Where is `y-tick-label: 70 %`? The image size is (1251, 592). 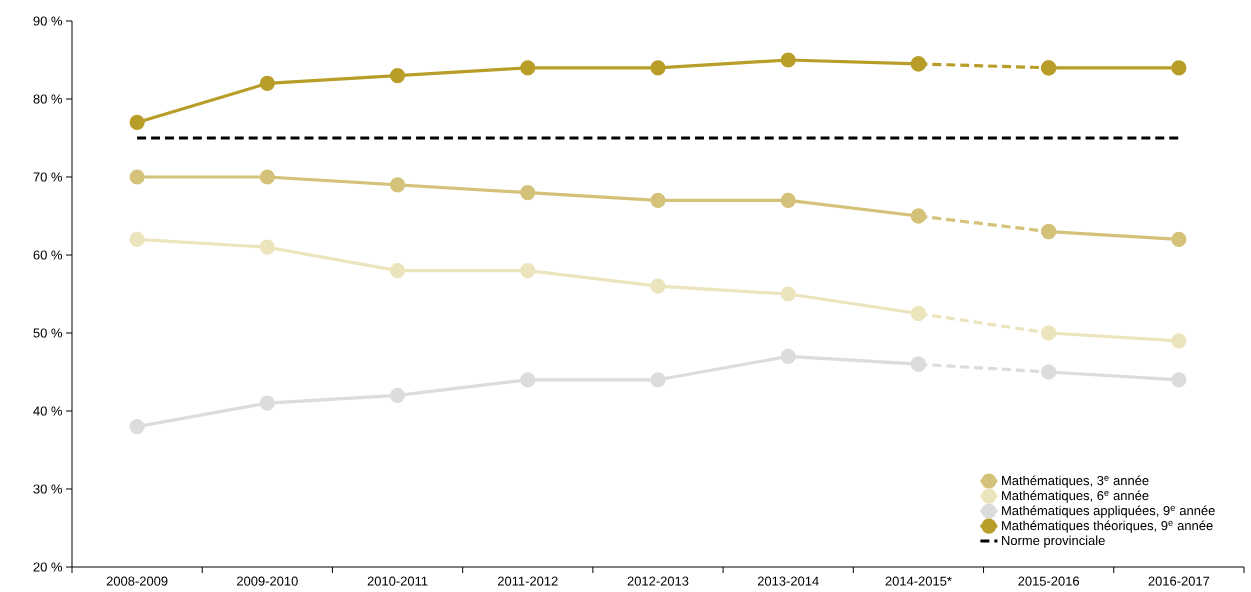
y-tick-label: 70 % is located at coordinates (48, 177).